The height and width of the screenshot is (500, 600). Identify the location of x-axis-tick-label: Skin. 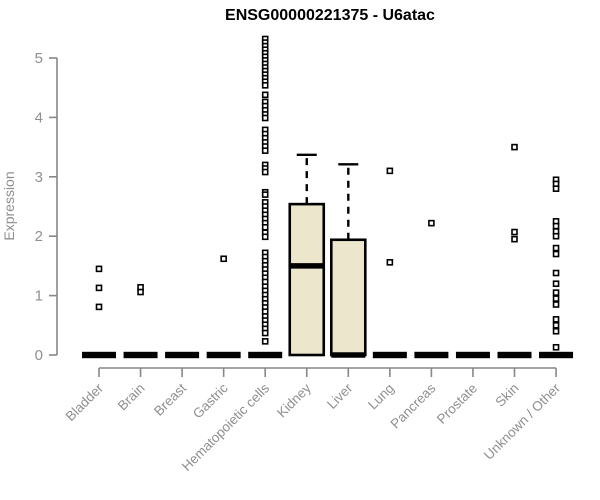
(506, 395).